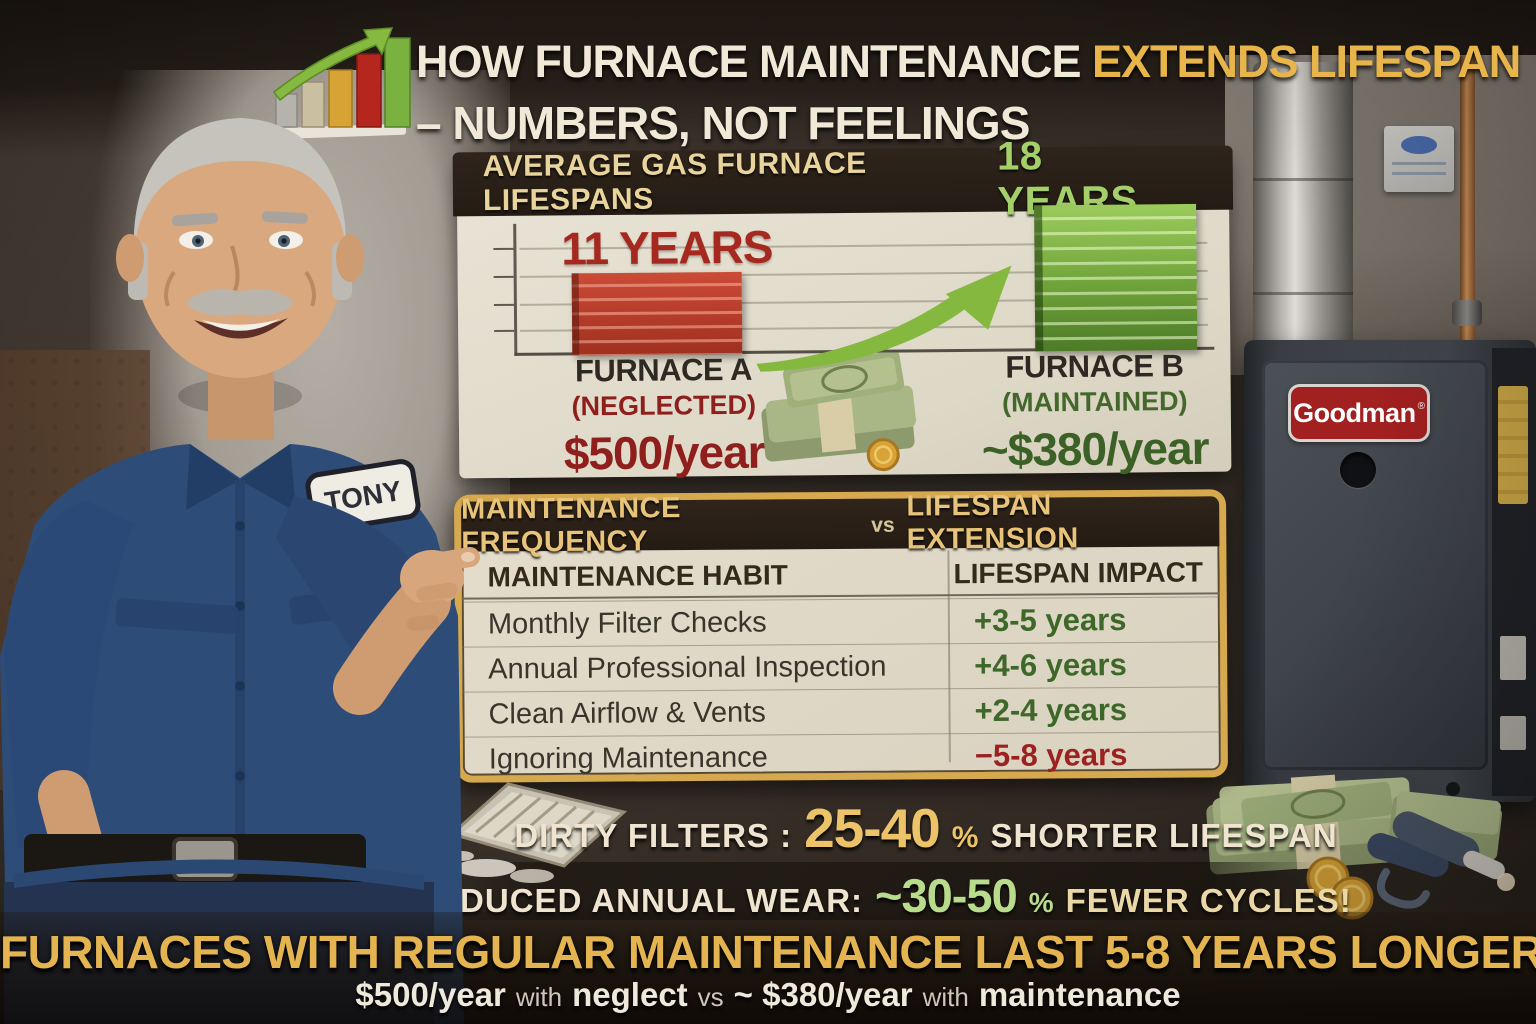 The image size is (1536, 1024). I want to click on table-row: Clean Airflow & Vents +2-4 years, so click(841, 711).